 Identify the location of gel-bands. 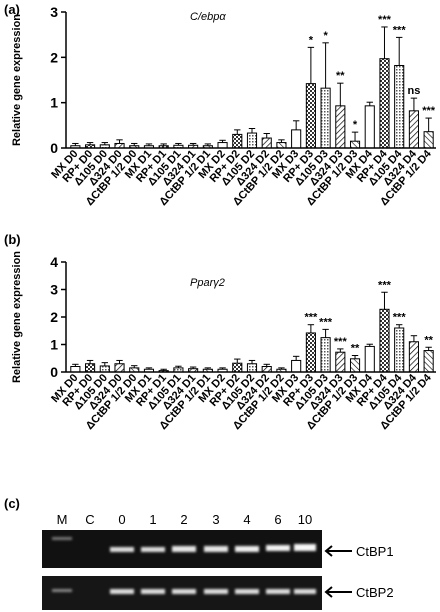
(184, 565).